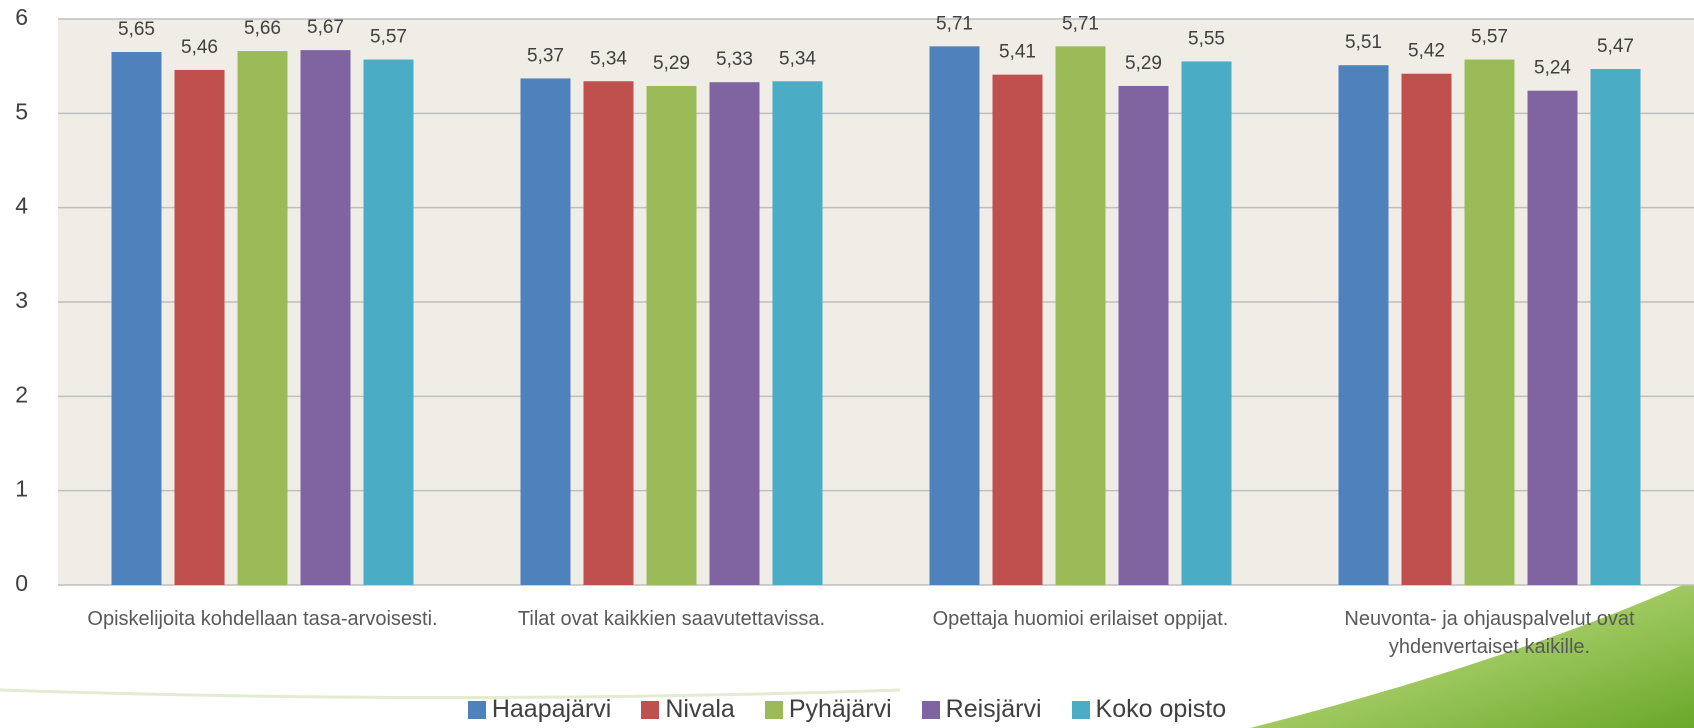  Describe the element at coordinates (325, 27) in the screenshot. I see `data-label: 5,67` at that location.